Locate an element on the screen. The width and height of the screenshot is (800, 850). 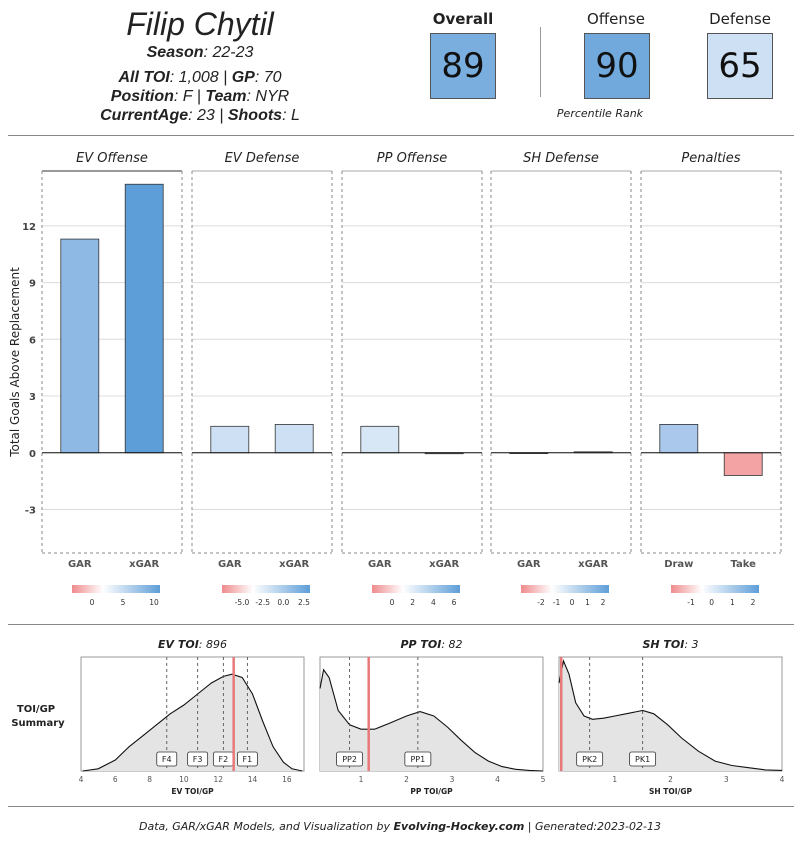
toi-panel-title: EV TOI: 896 is located at coordinates (192, 644).